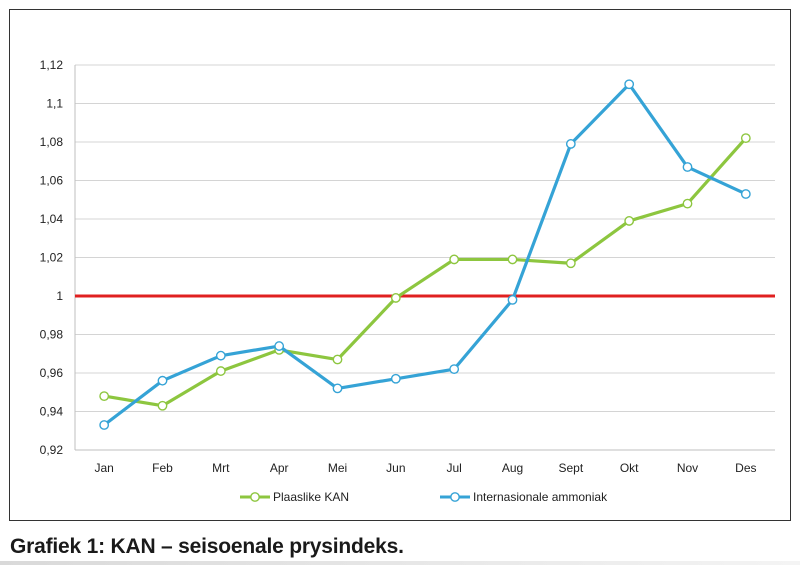 This screenshot has height=565, width=800. What do you see at coordinates (512, 468) in the screenshot?
I see `x-tick-label: Aug` at bounding box center [512, 468].